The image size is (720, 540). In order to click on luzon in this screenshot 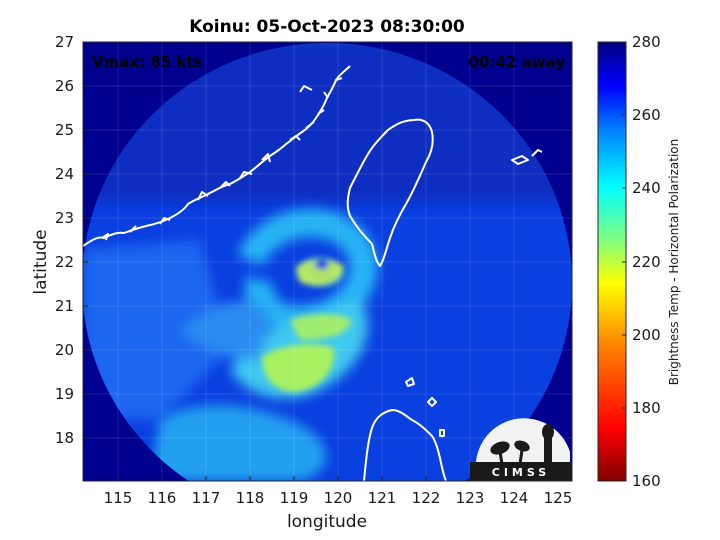, I will do `click(405, 445)`.